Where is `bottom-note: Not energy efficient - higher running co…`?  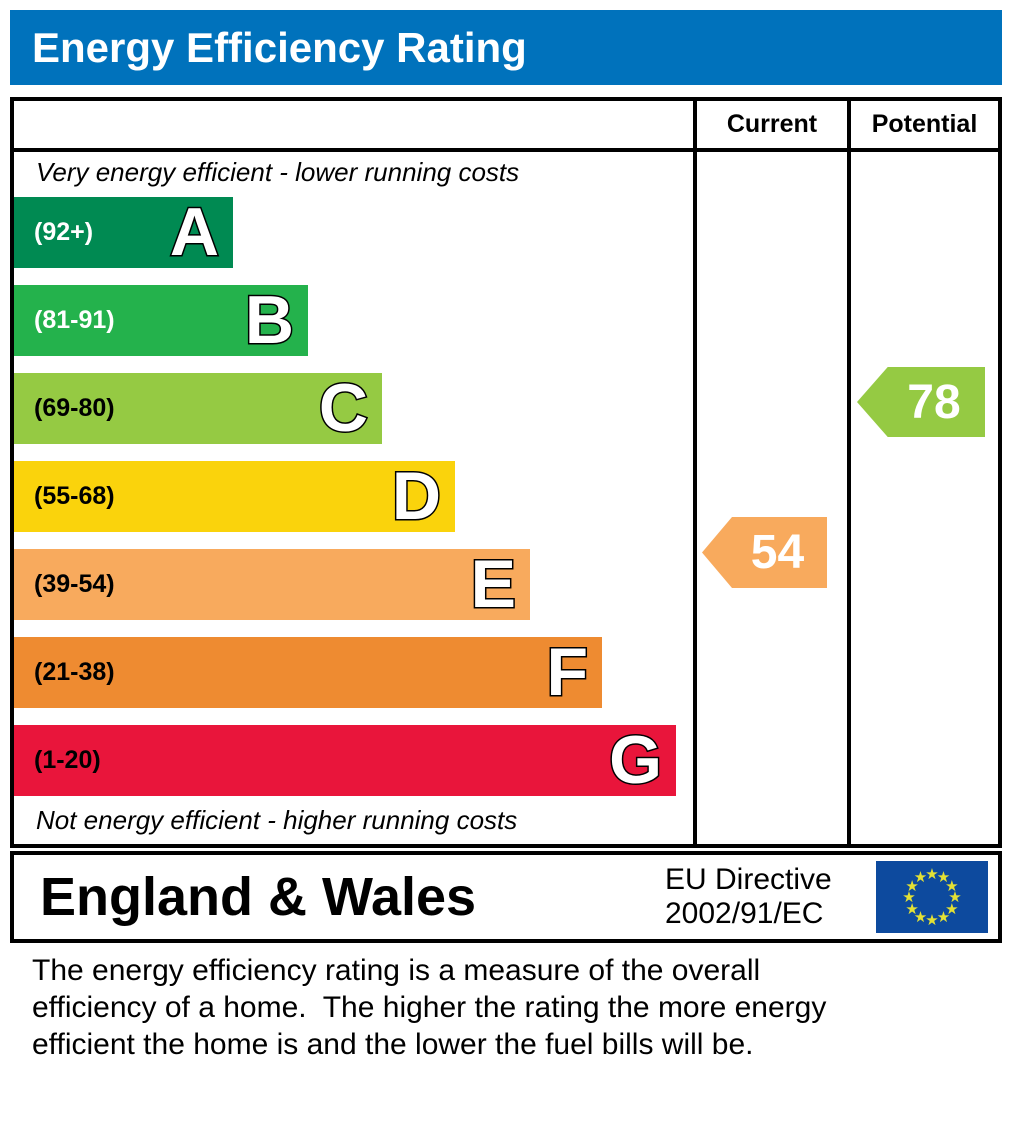
bottom-note: Not energy efficient - higher running co… is located at coordinates (277, 820).